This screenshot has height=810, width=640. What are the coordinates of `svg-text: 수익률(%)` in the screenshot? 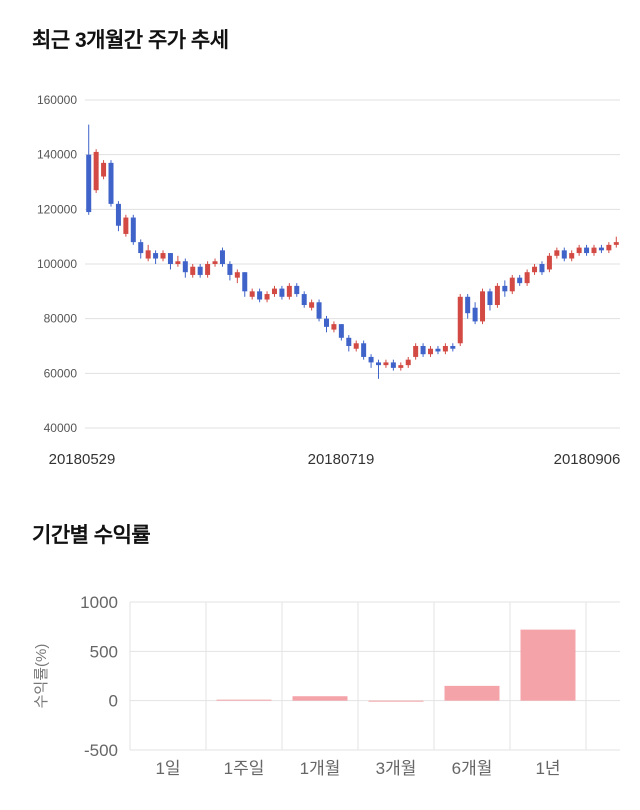 It's located at (41, 676).